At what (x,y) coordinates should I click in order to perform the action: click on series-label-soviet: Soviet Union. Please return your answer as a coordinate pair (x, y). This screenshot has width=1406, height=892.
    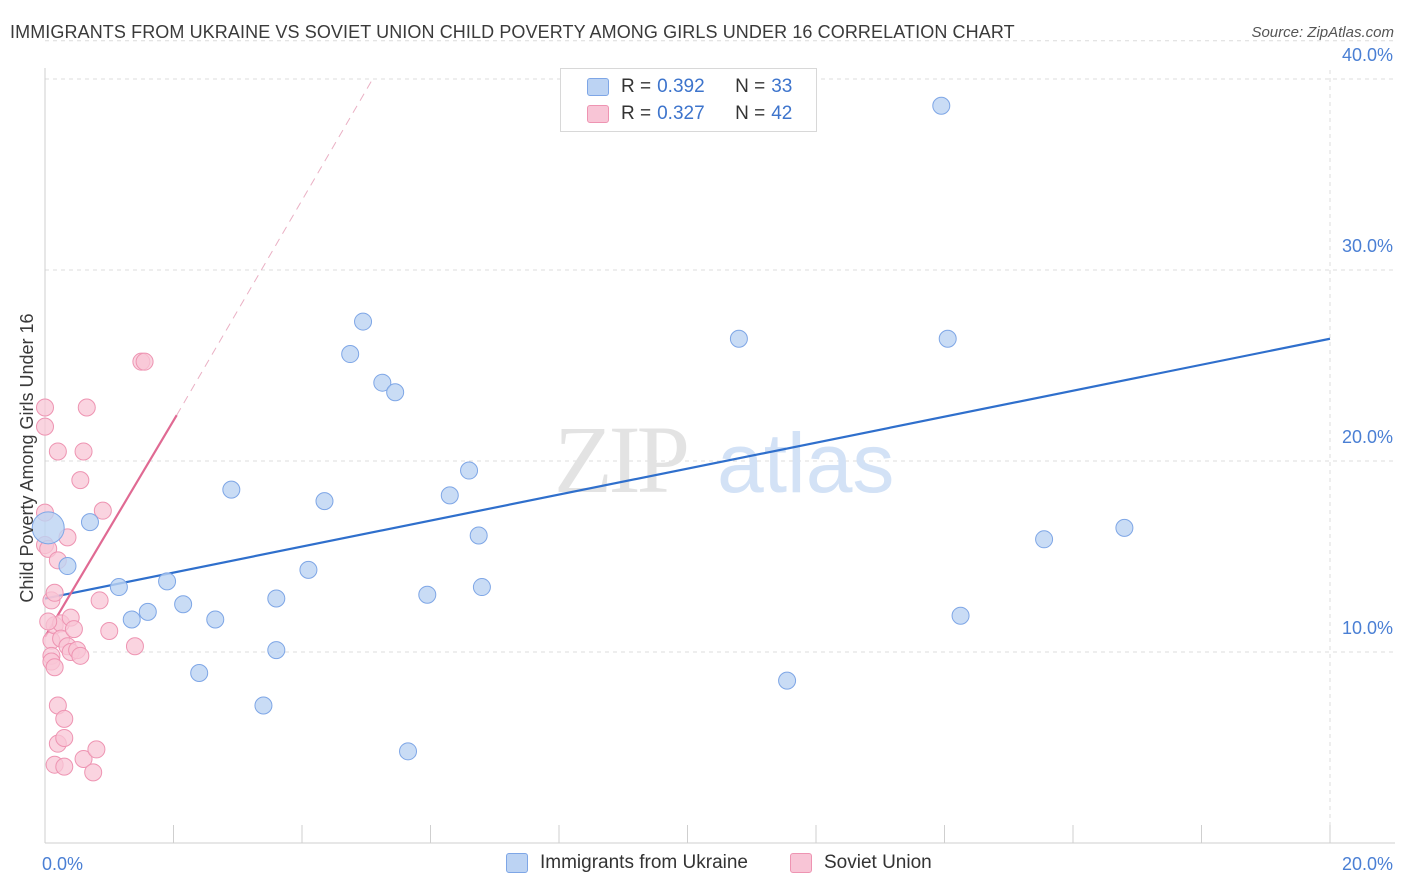
    Looking at the image, I should click on (878, 862).